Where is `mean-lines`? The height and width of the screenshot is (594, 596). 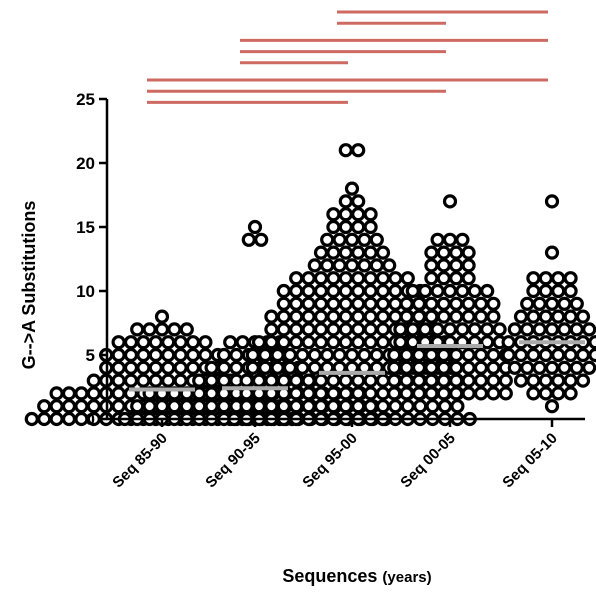 mean-lines is located at coordinates (357, 366).